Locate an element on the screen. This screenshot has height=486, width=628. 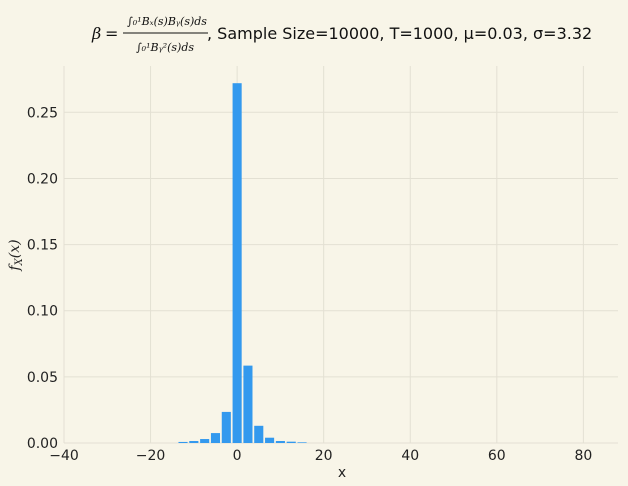
x-tick-label: 80 is located at coordinates (583, 456).